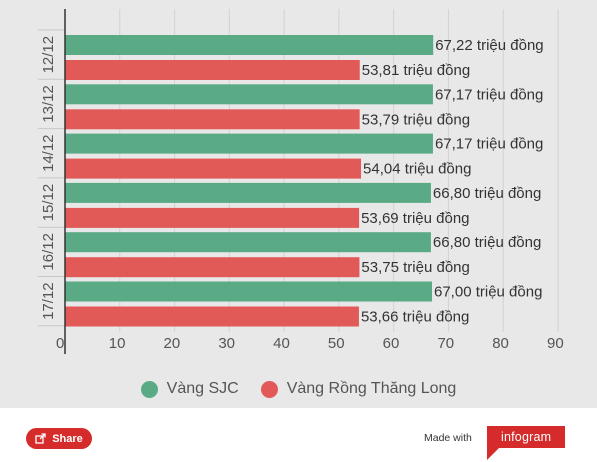  Describe the element at coordinates (48, 104) in the screenshot. I see `category-label: 13/12` at that location.